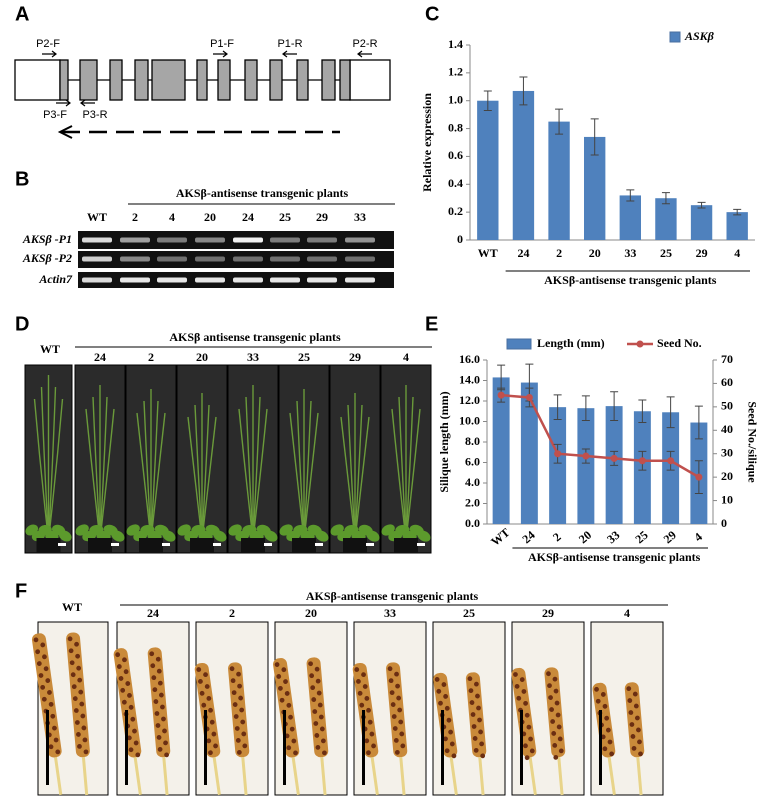 The height and width of the screenshot is (805, 771). I want to click on primer-label: P2-F, so click(48, 44).